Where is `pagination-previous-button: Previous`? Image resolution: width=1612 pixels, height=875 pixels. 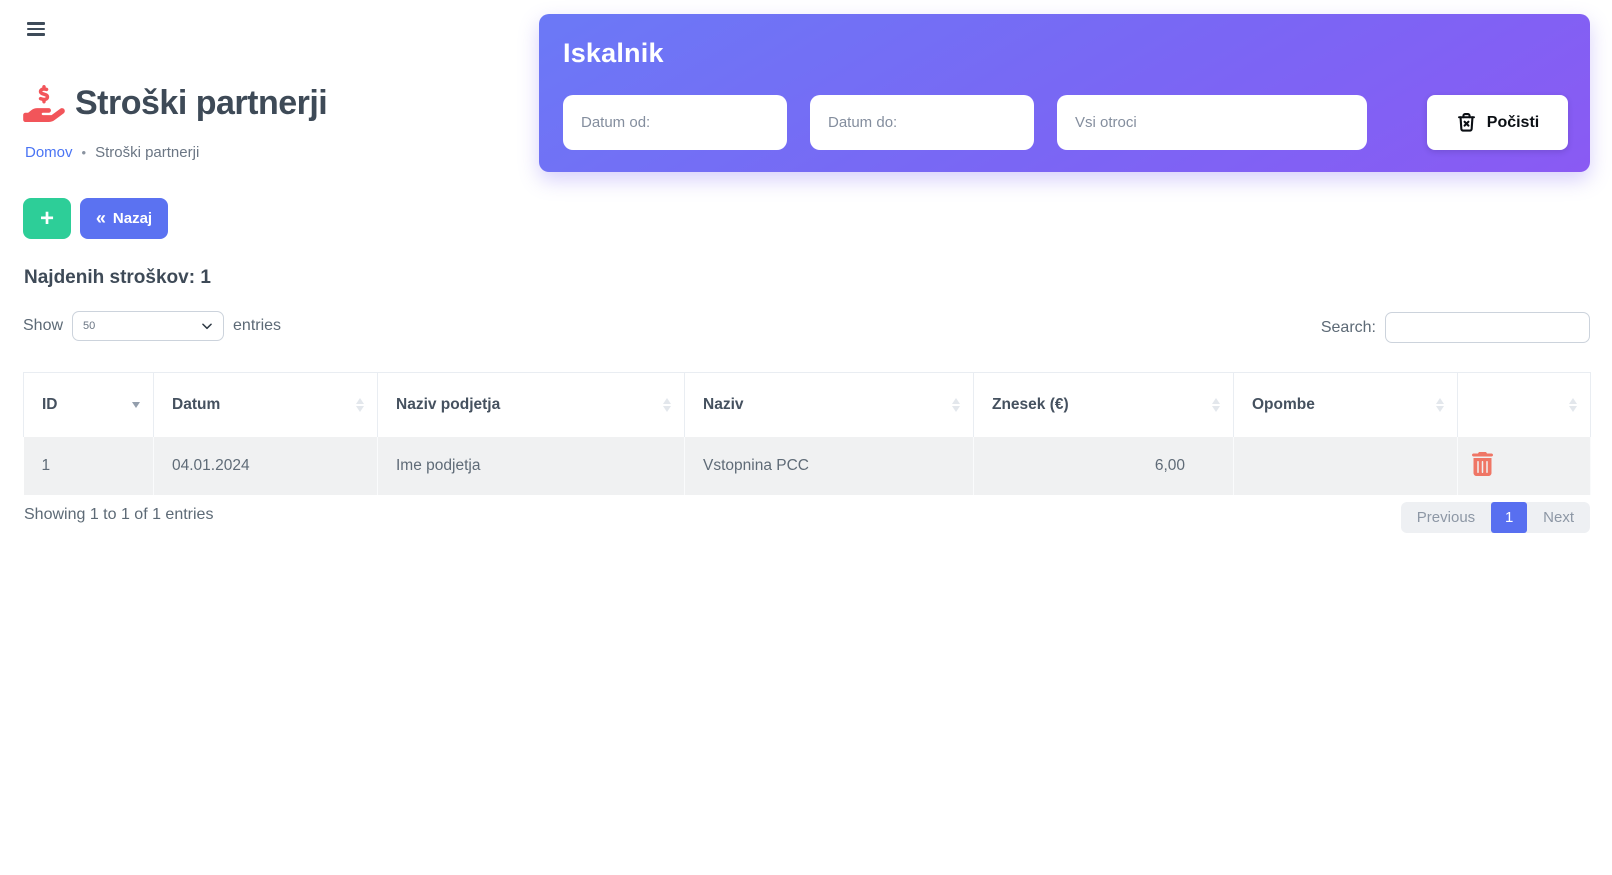 pagination-previous-button: Previous is located at coordinates (1446, 517).